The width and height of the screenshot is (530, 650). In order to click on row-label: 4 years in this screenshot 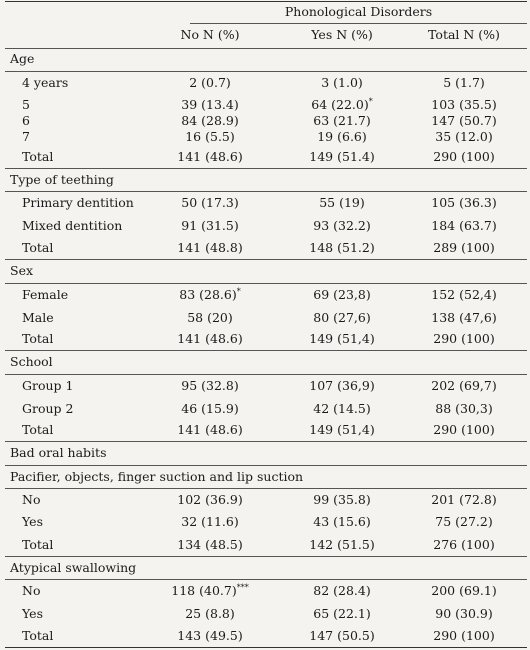, I will do `click(45, 82)`.